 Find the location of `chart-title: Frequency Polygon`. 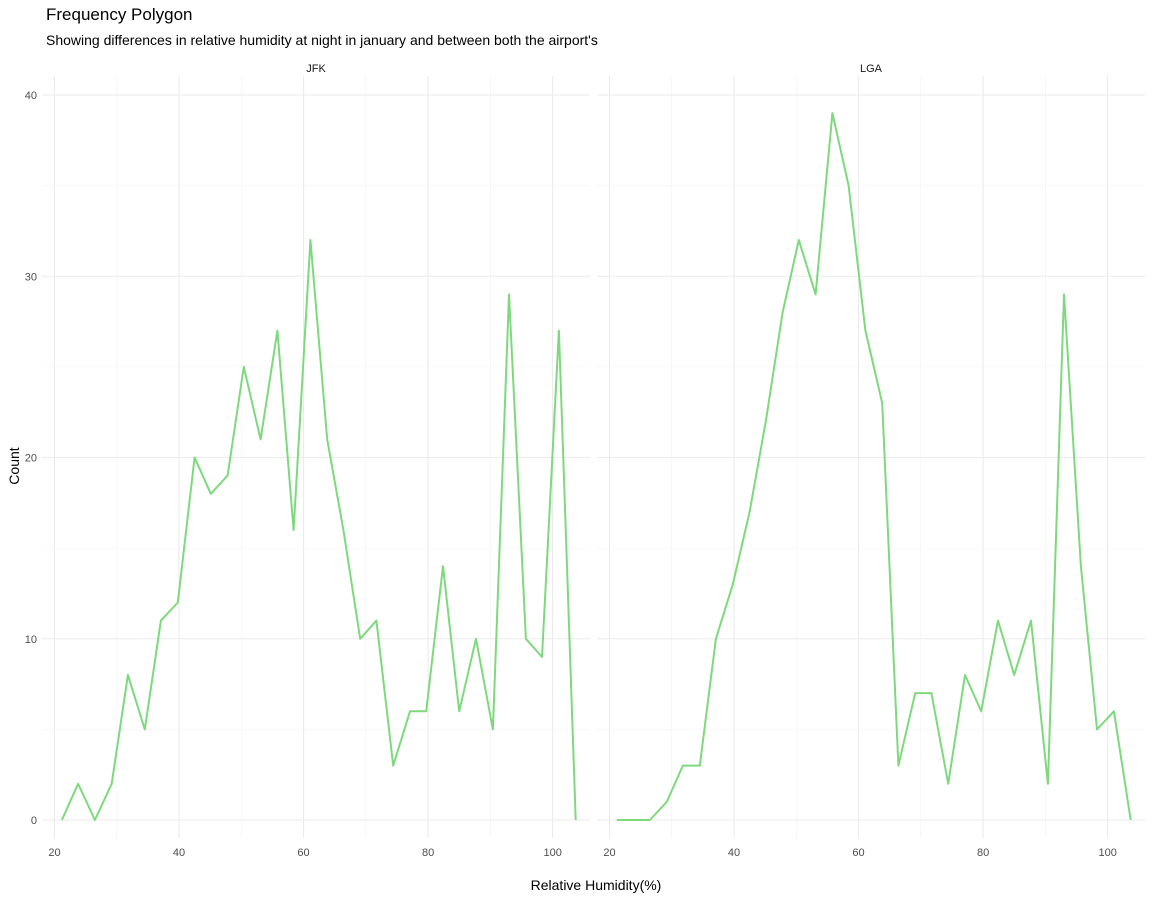

chart-title: Frequency Polygon is located at coordinates (119, 14).